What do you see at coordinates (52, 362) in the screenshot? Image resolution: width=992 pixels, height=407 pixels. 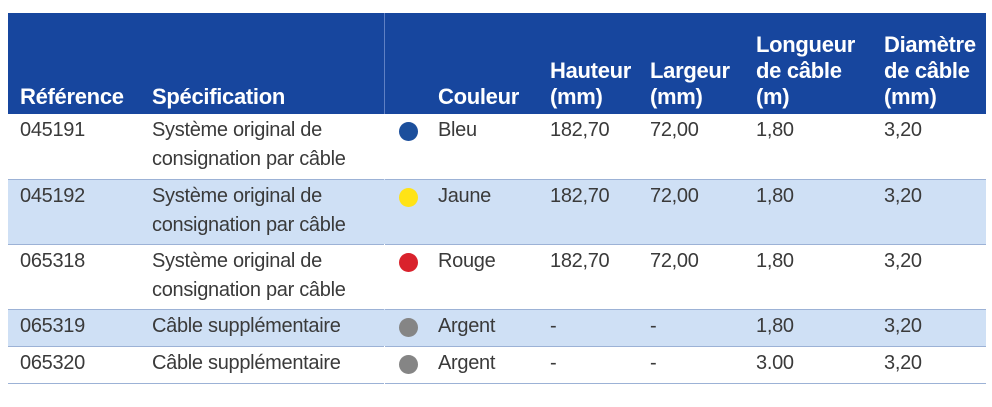 I see `cell-reference: 065320` at bounding box center [52, 362].